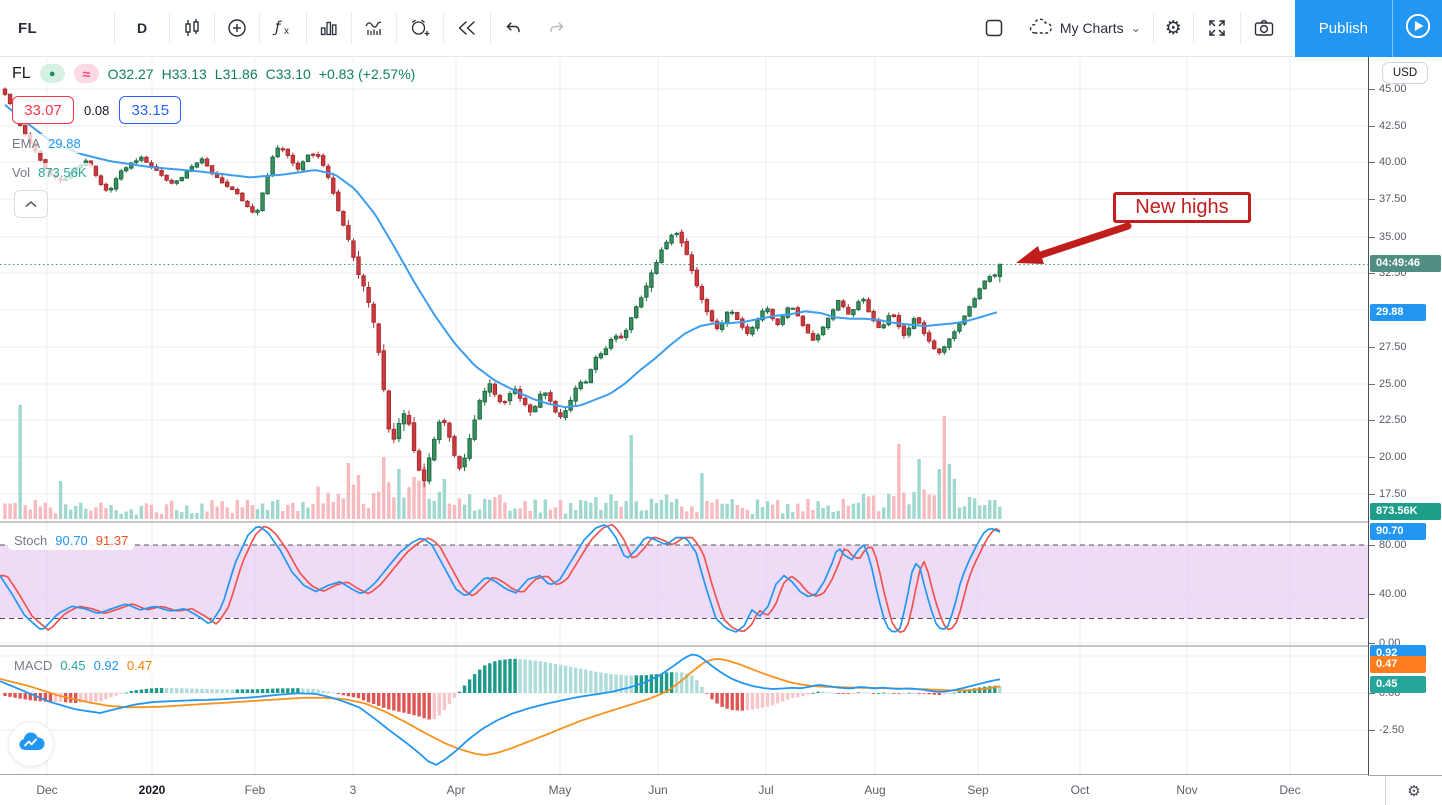 The height and width of the screenshot is (805, 1442). What do you see at coordinates (73, 665) in the screenshot?
I see `macd-hist-value: 0.45` at bounding box center [73, 665].